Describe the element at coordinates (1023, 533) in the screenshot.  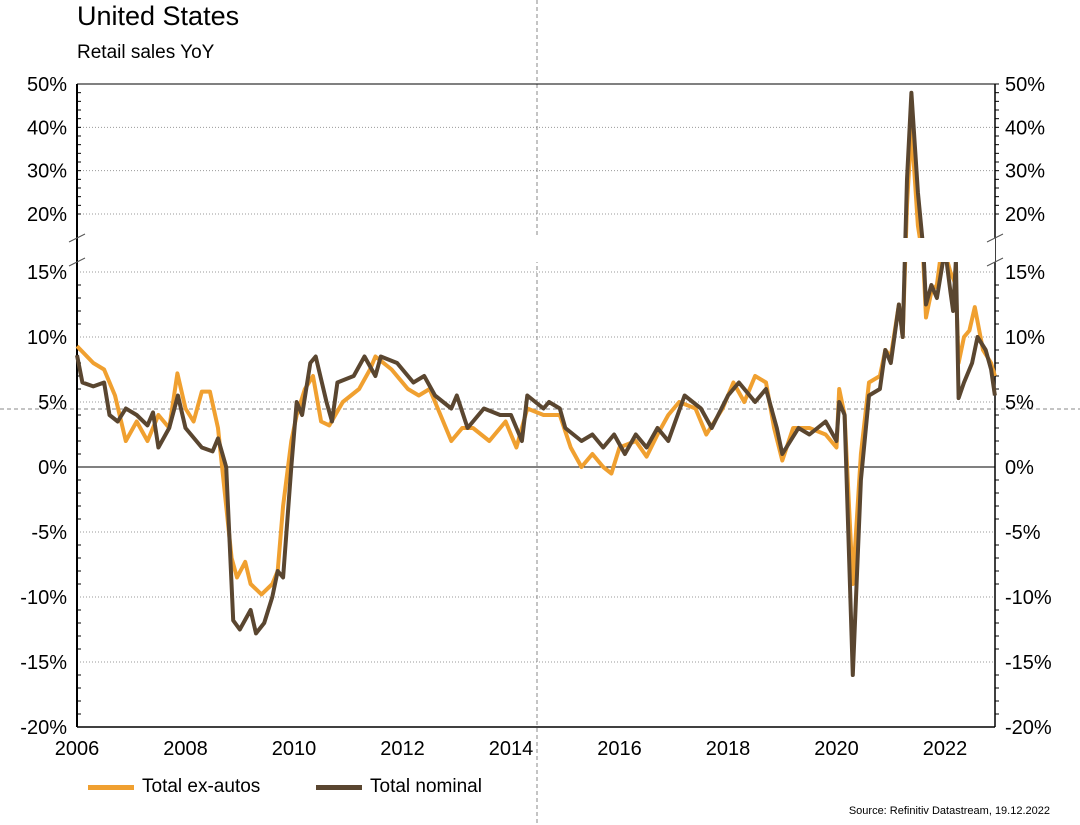
I see `y-tick-label-right: -5%` at that location.